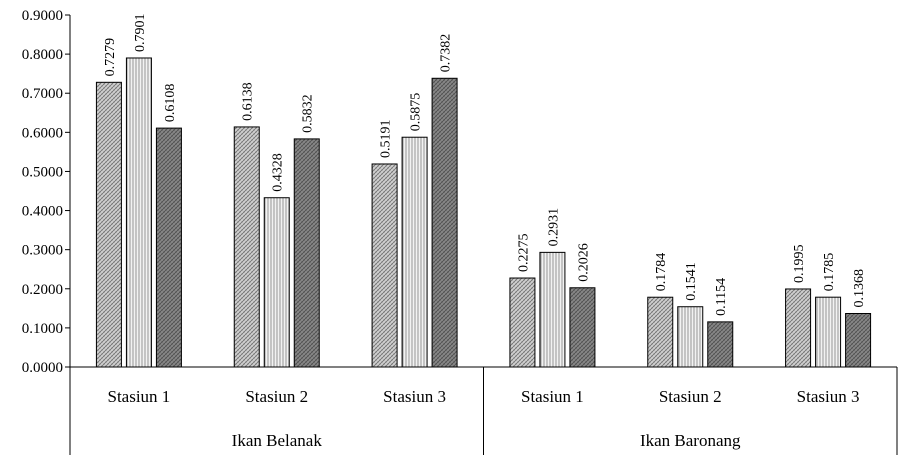 This screenshot has height=455, width=898. What do you see at coordinates (446, 53) in the screenshot?
I see `data-label: 0.7382` at bounding box center [446, 53].